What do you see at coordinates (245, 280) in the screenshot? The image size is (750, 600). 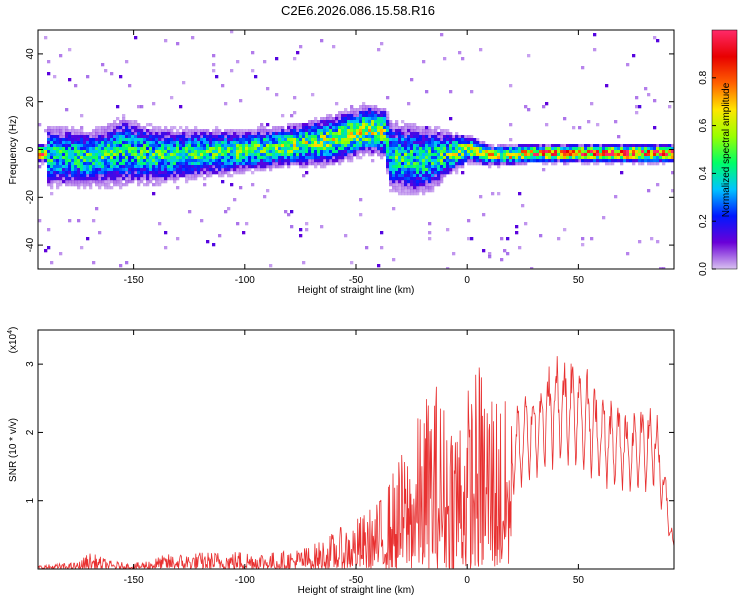 I see `x-tick-label: -100` at bounding box center [245, 280].